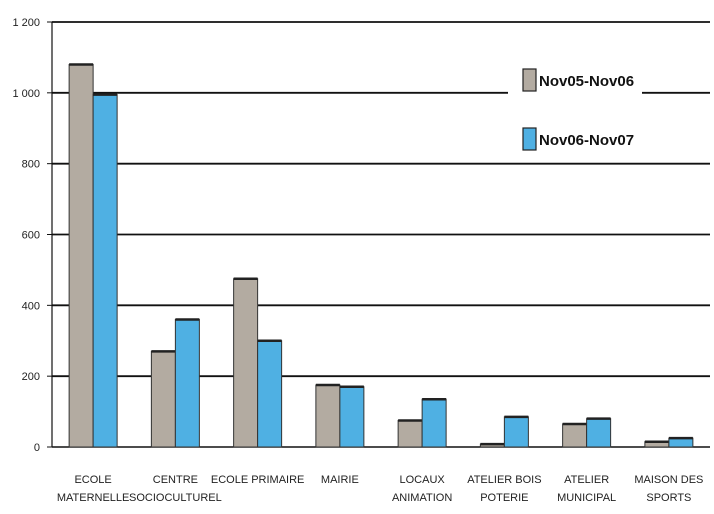 Image resolution: width=714 pixels, height=514 pixels. I want to click on y-tick-label: 1 200, so click(26, 23).